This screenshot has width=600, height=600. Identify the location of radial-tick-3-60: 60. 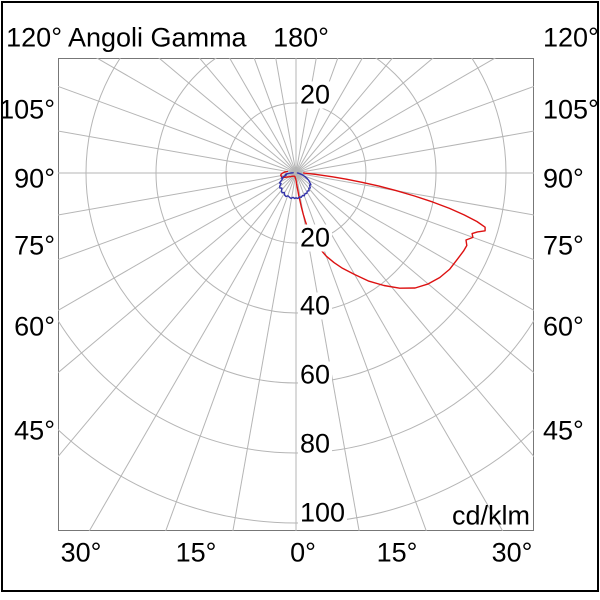
(315, 374).